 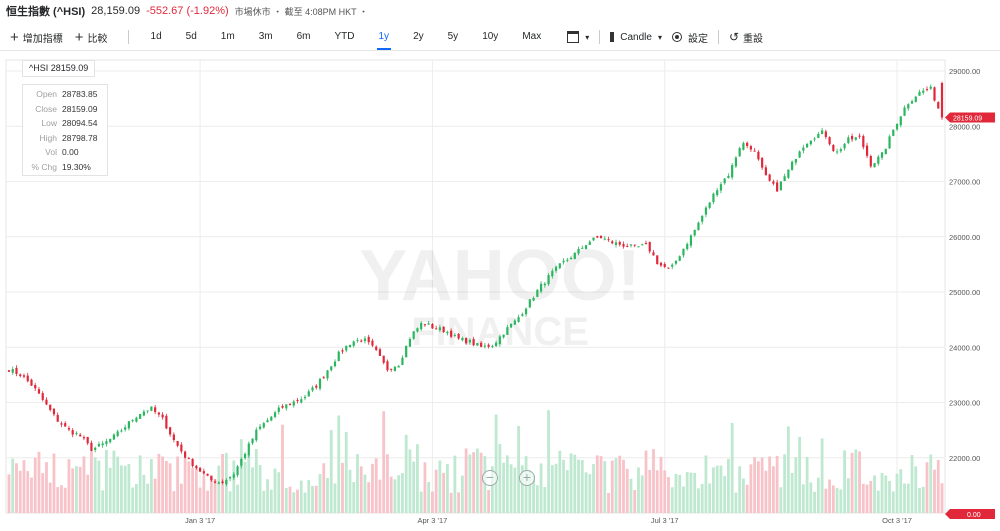 I want to click on add-indicator-button: + 增加指標, so click(x=36, y=37).